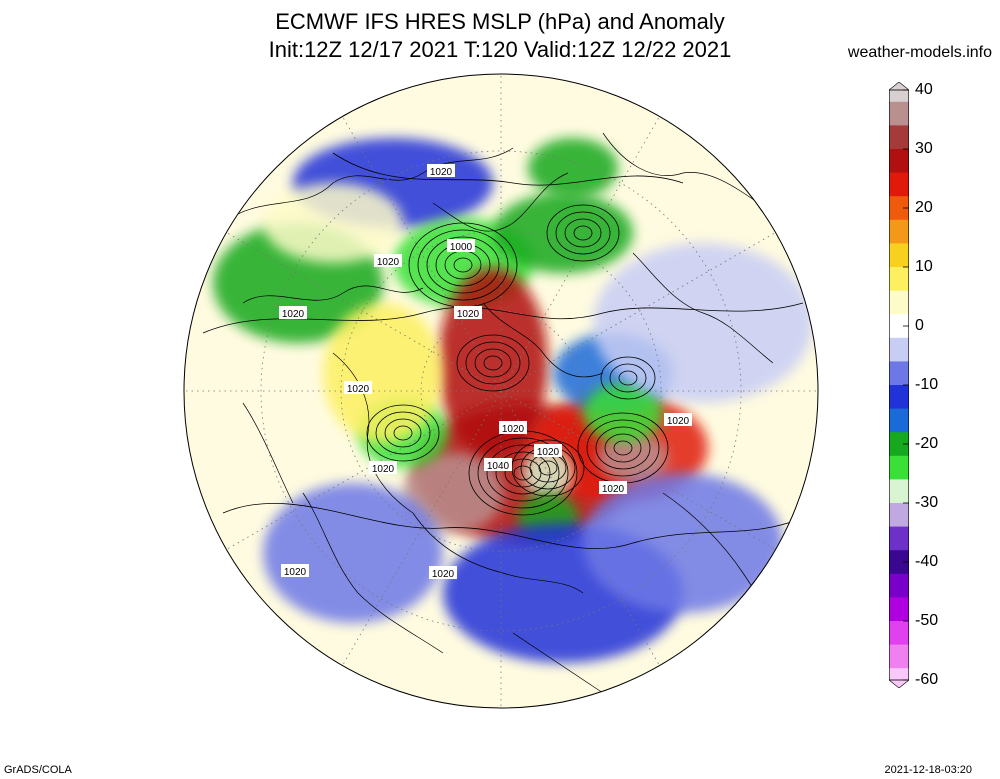 This screenshot has height=779, width=1000. I want to click on latitude-circle, so click(501, 391).